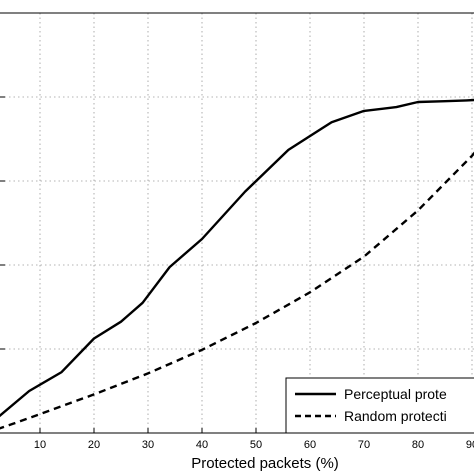 The image size is (474, 474). I want to click on x-tick-label: 60, so click(310, 445).